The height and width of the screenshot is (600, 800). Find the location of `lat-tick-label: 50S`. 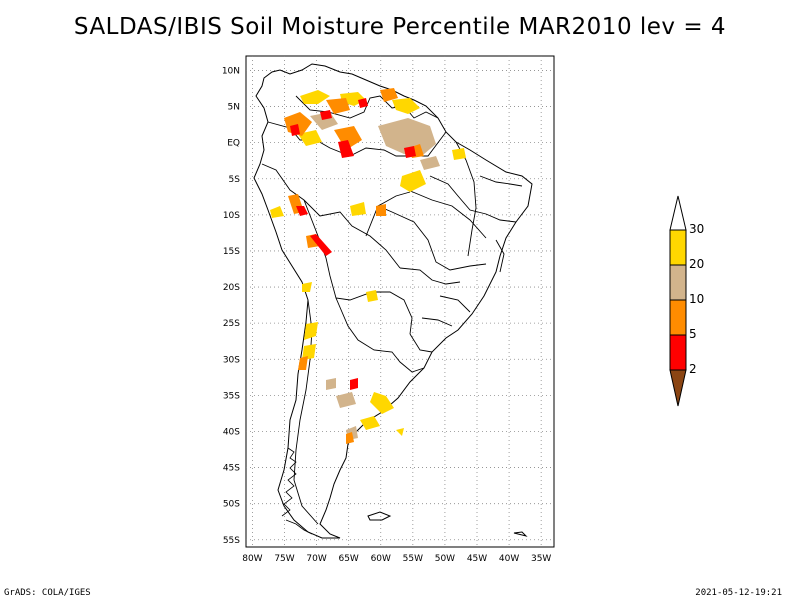

lat-tick-label: 50S is located at coordinates (231, 505).